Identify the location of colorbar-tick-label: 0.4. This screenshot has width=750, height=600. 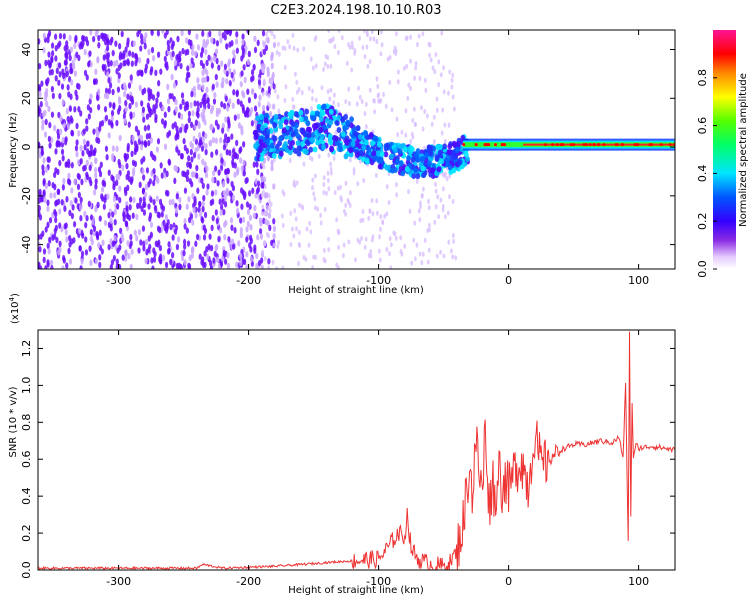
(702, 174).